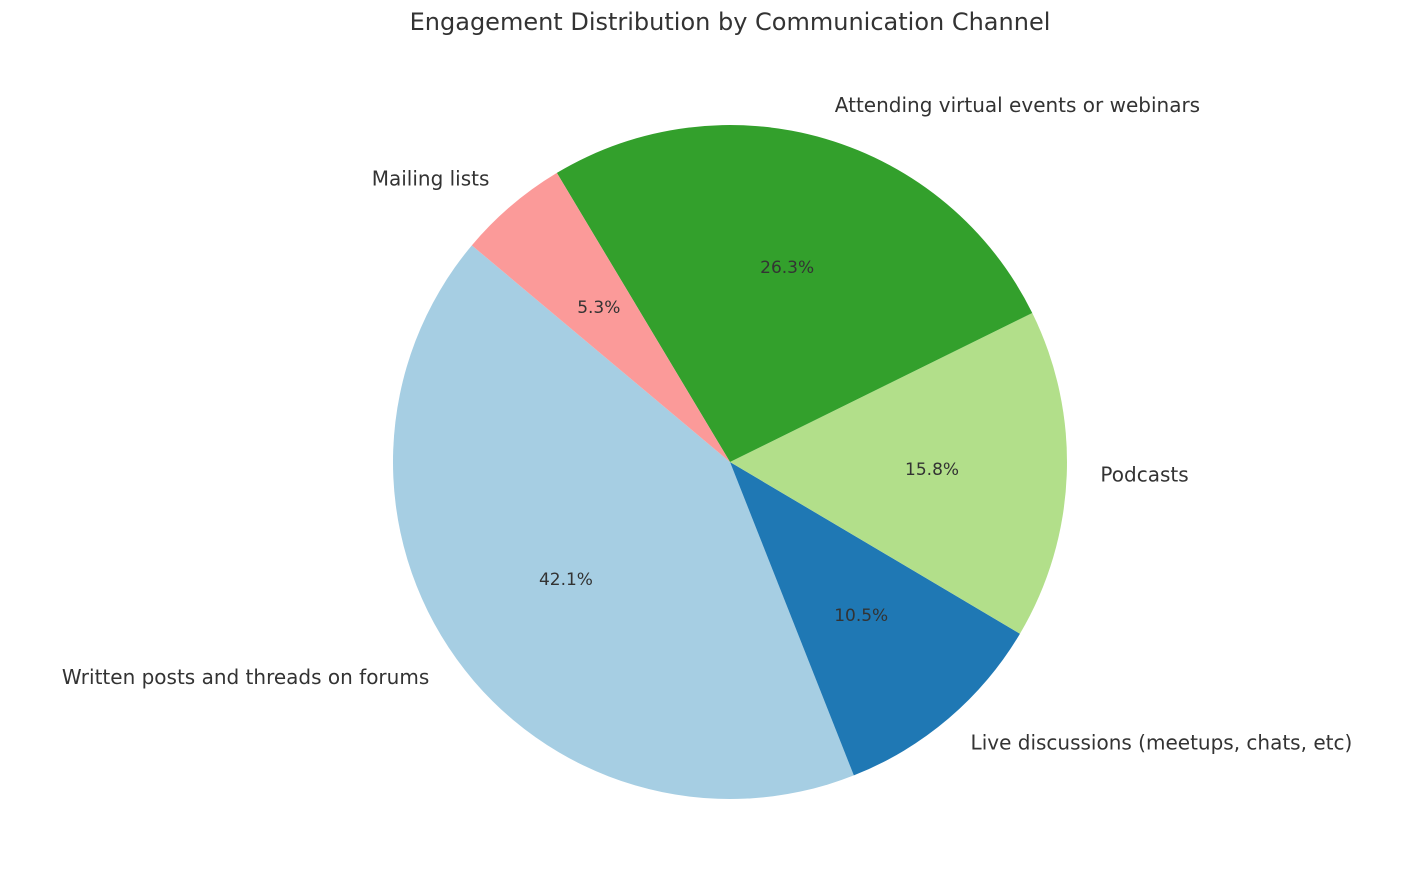 This screenshot has height=894, width=1410. What do you see at coordinates (1017, 105) in the screenshot?
I see `slice-label: Attending virtual events or webinars` at bounding box center [1017, 105].